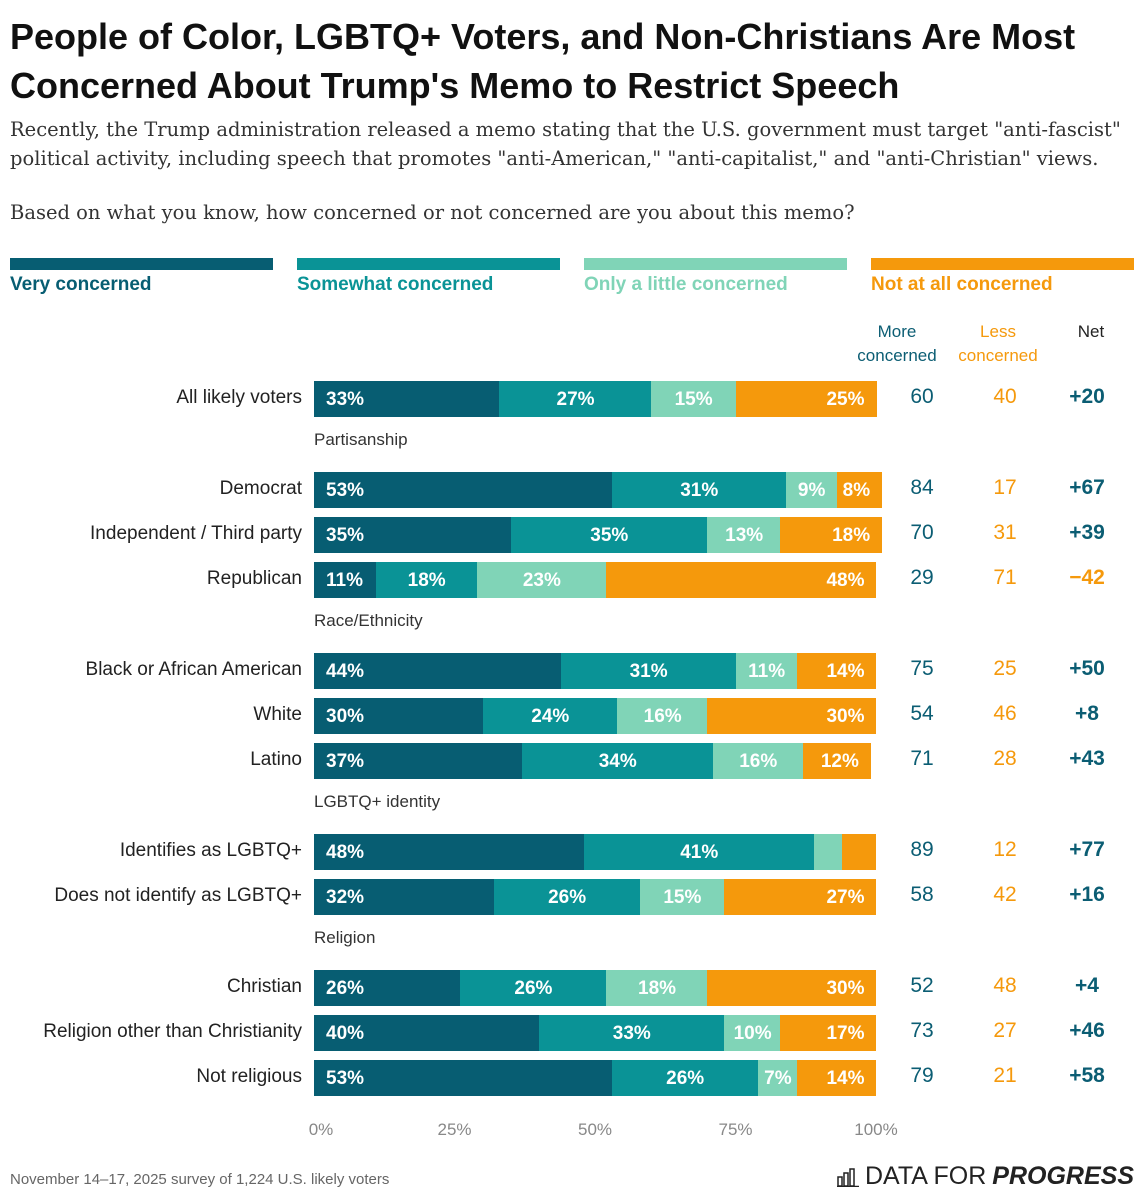 The width and height of the screenshot is (1144, 1200). I want to click on net-value: +46, so click(1087, 1030).